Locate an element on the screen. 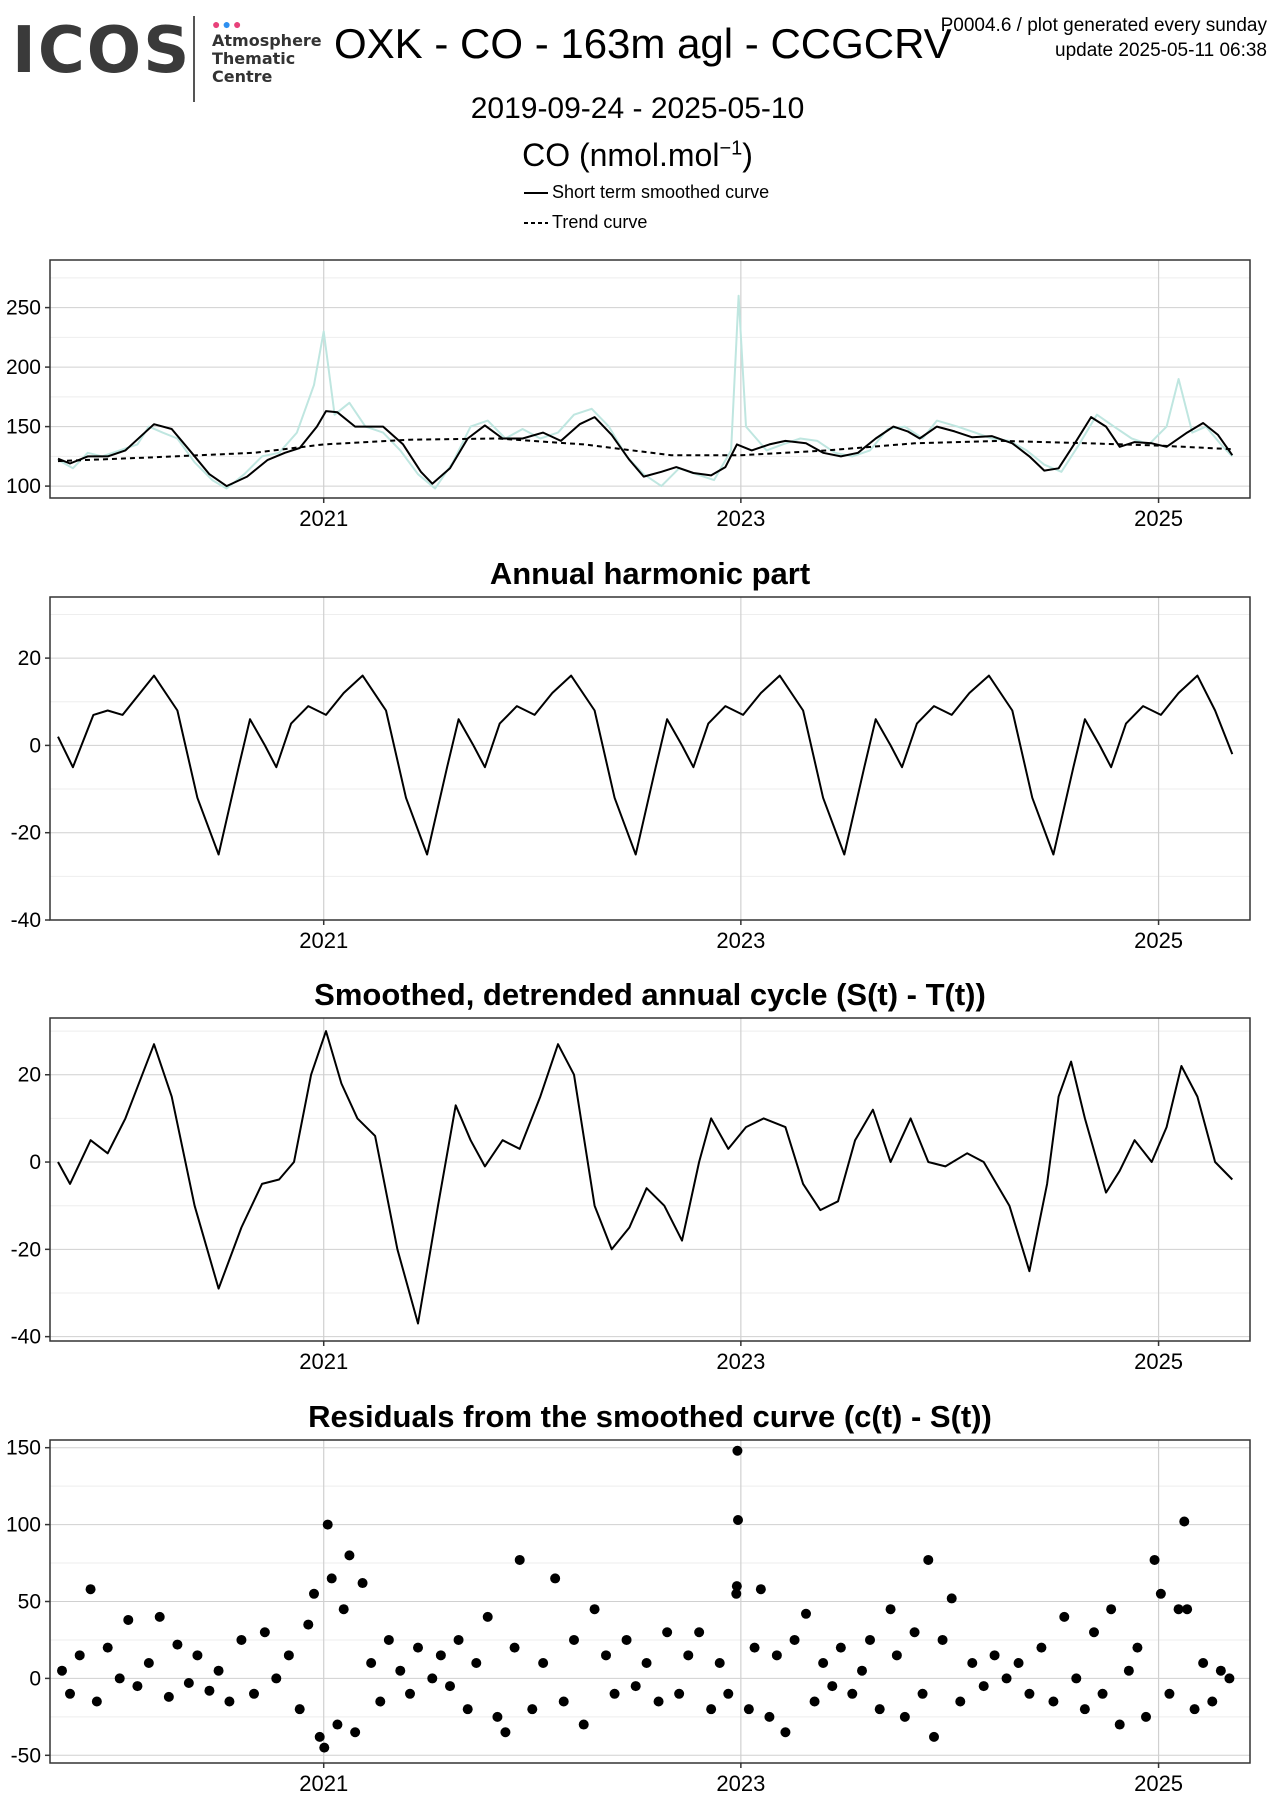 The image size is (1275, 1800). update-info: update 2025-05-11 06:38 is located at coordinates (1161, 50).